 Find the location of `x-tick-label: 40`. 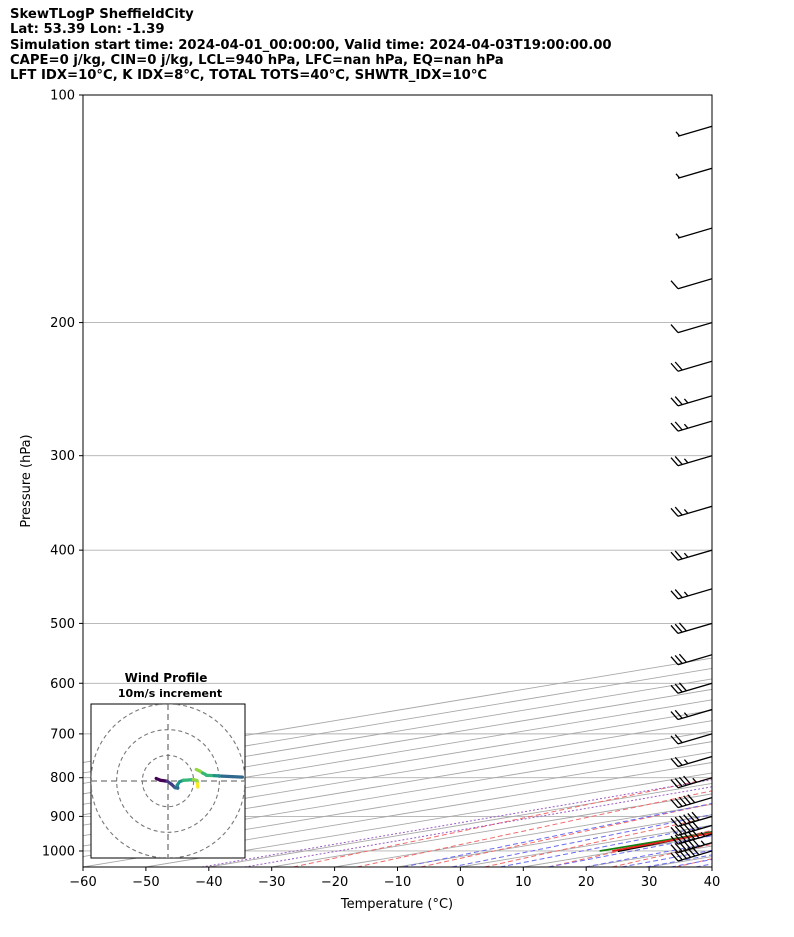

x-tick-label: 40 is located at coordinates (712, 882).